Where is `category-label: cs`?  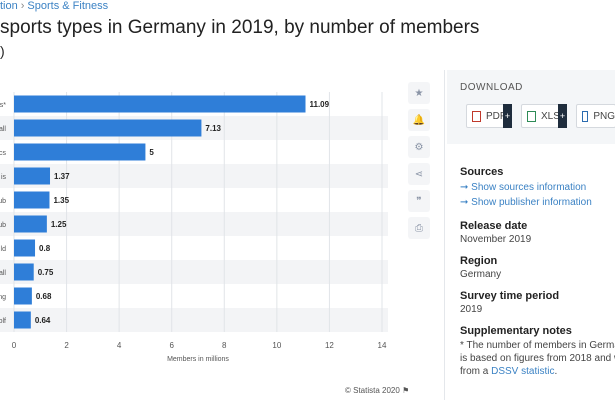 category-label: cs is located at coordinates (3, 153).